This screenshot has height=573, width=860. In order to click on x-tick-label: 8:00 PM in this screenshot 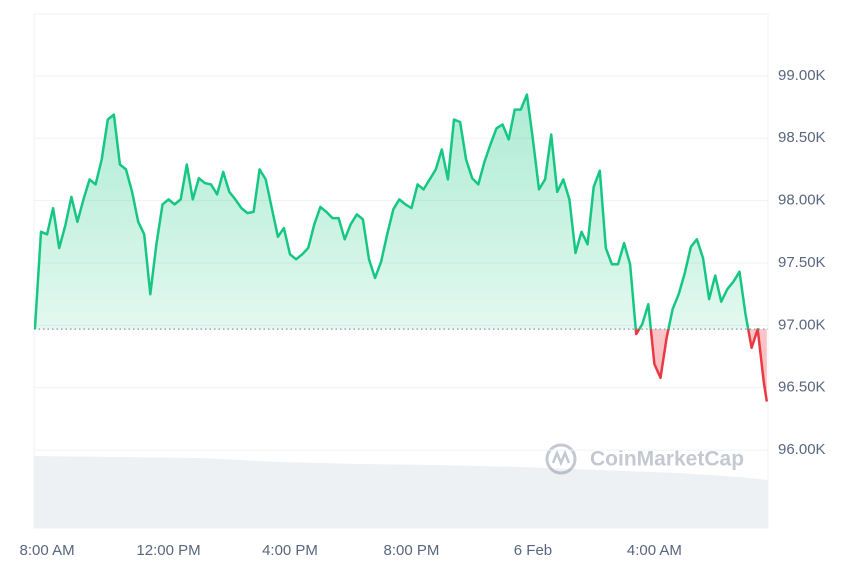, I will do `click(412, 550)`.